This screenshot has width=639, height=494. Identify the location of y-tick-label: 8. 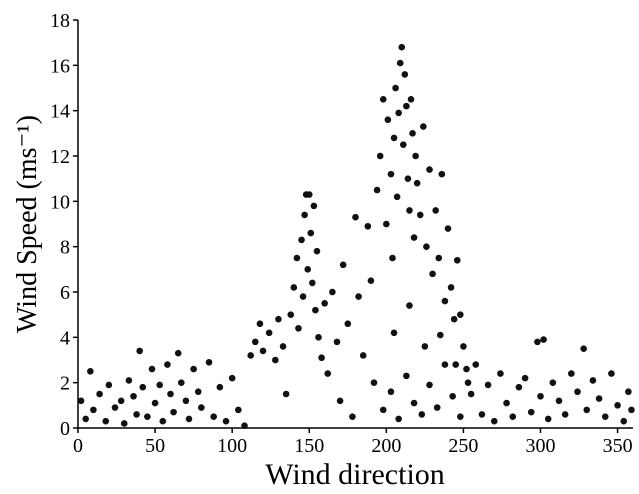
(65, 248).